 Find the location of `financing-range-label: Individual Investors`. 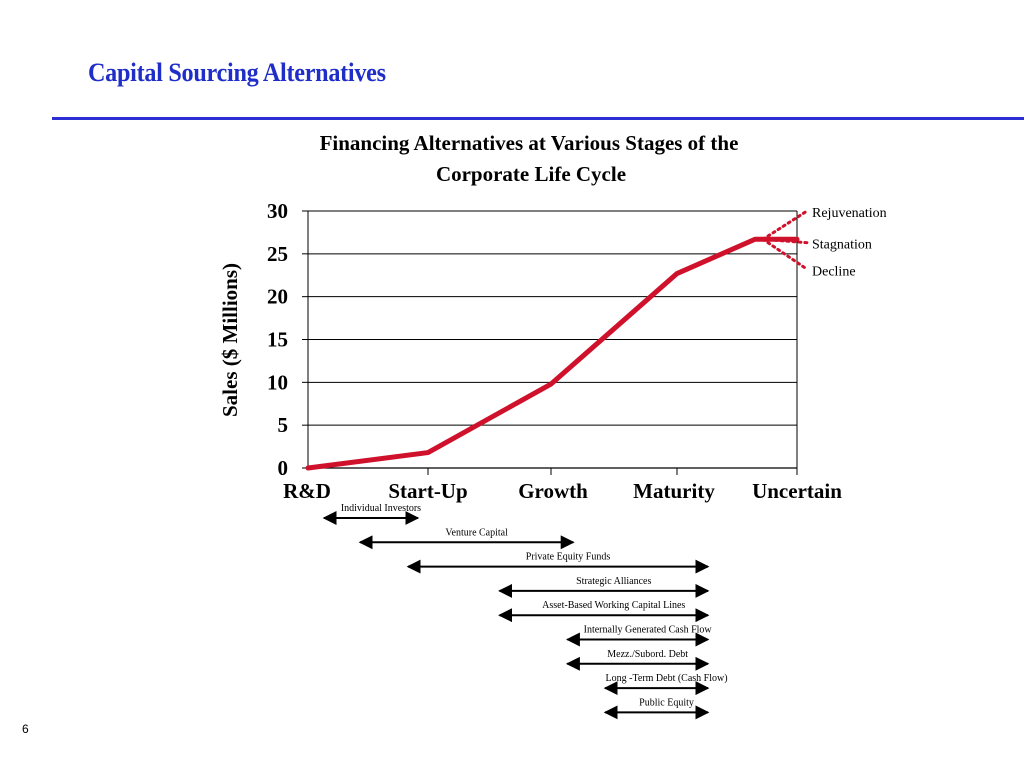

financing-range-label: Individual Investors is located at coordinates (381, 508).